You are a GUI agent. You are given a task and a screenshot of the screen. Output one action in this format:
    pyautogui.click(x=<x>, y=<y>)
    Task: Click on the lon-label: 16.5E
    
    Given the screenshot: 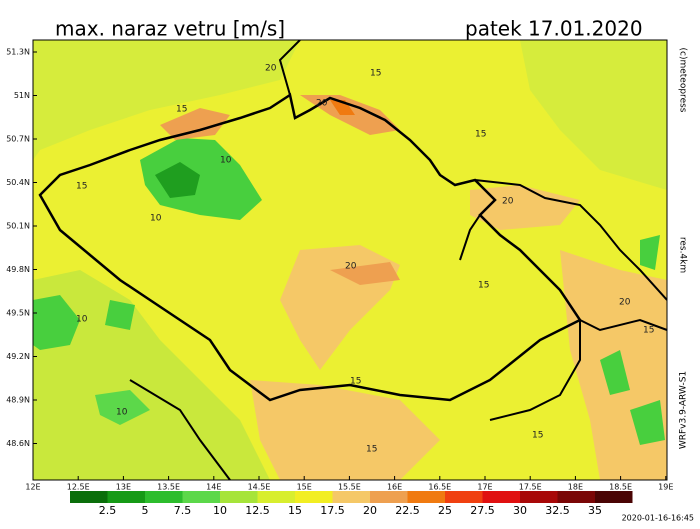 What is the action you would take?
    pyautogui.click(x=439, y=487)
    